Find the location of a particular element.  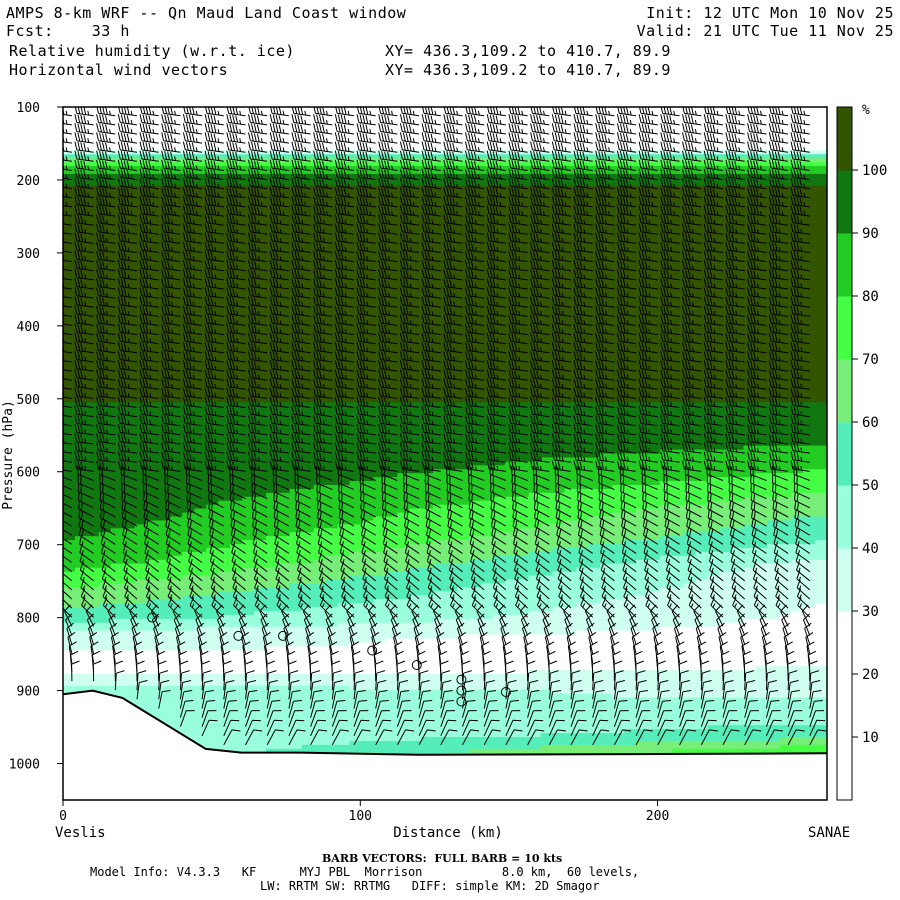

microphysics: Morrison is located at coordinates (393, 872).